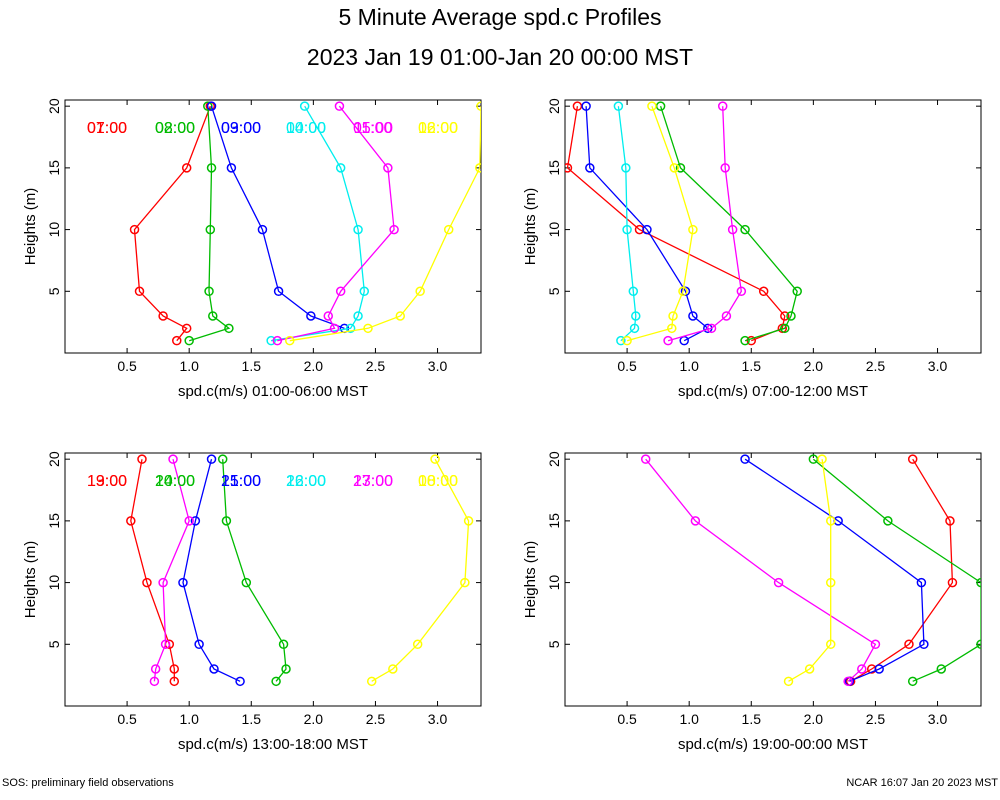  What do you see at coordinates (306, 481) in the screenshot?
I see `legend-entry: 22:00` at bounding box center [306, 481].